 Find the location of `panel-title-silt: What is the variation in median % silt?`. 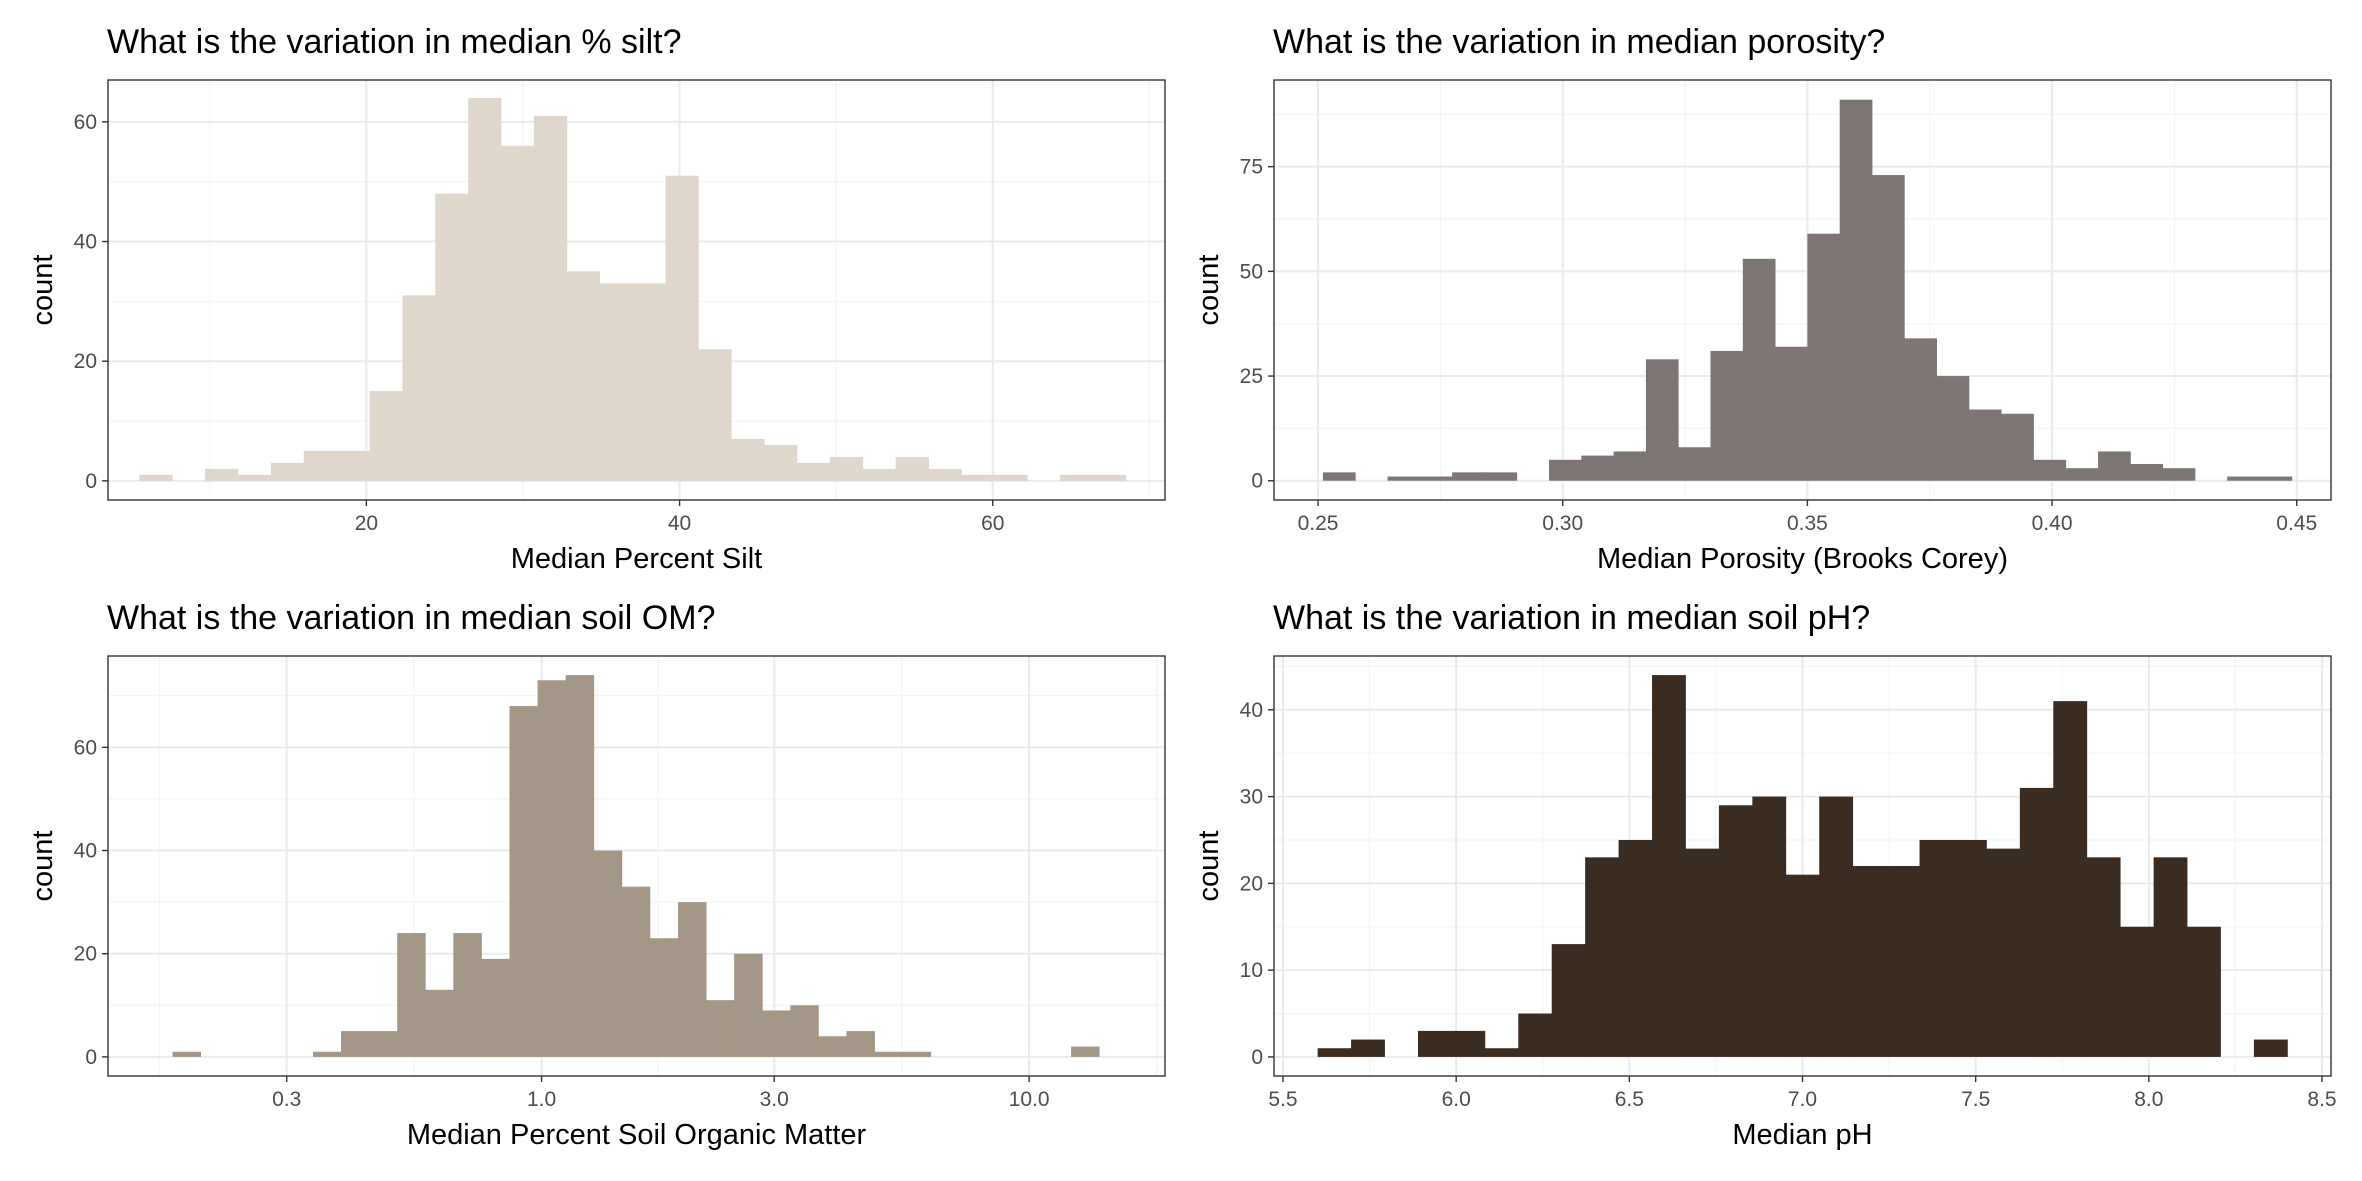

panel-title-silt: What is the variation in median % silt? is located at coordinates (394, 42).